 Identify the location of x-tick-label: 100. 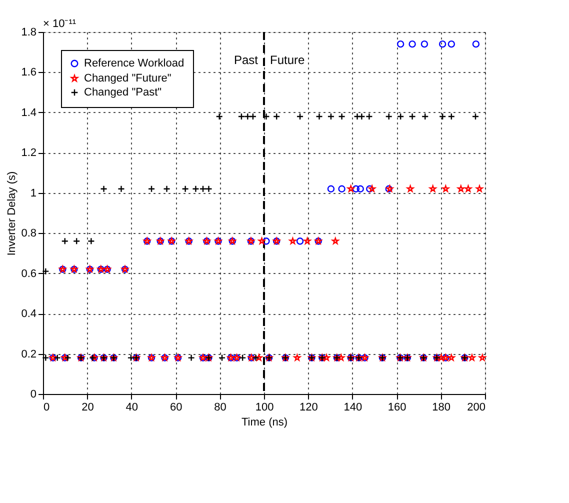
(264, 408).